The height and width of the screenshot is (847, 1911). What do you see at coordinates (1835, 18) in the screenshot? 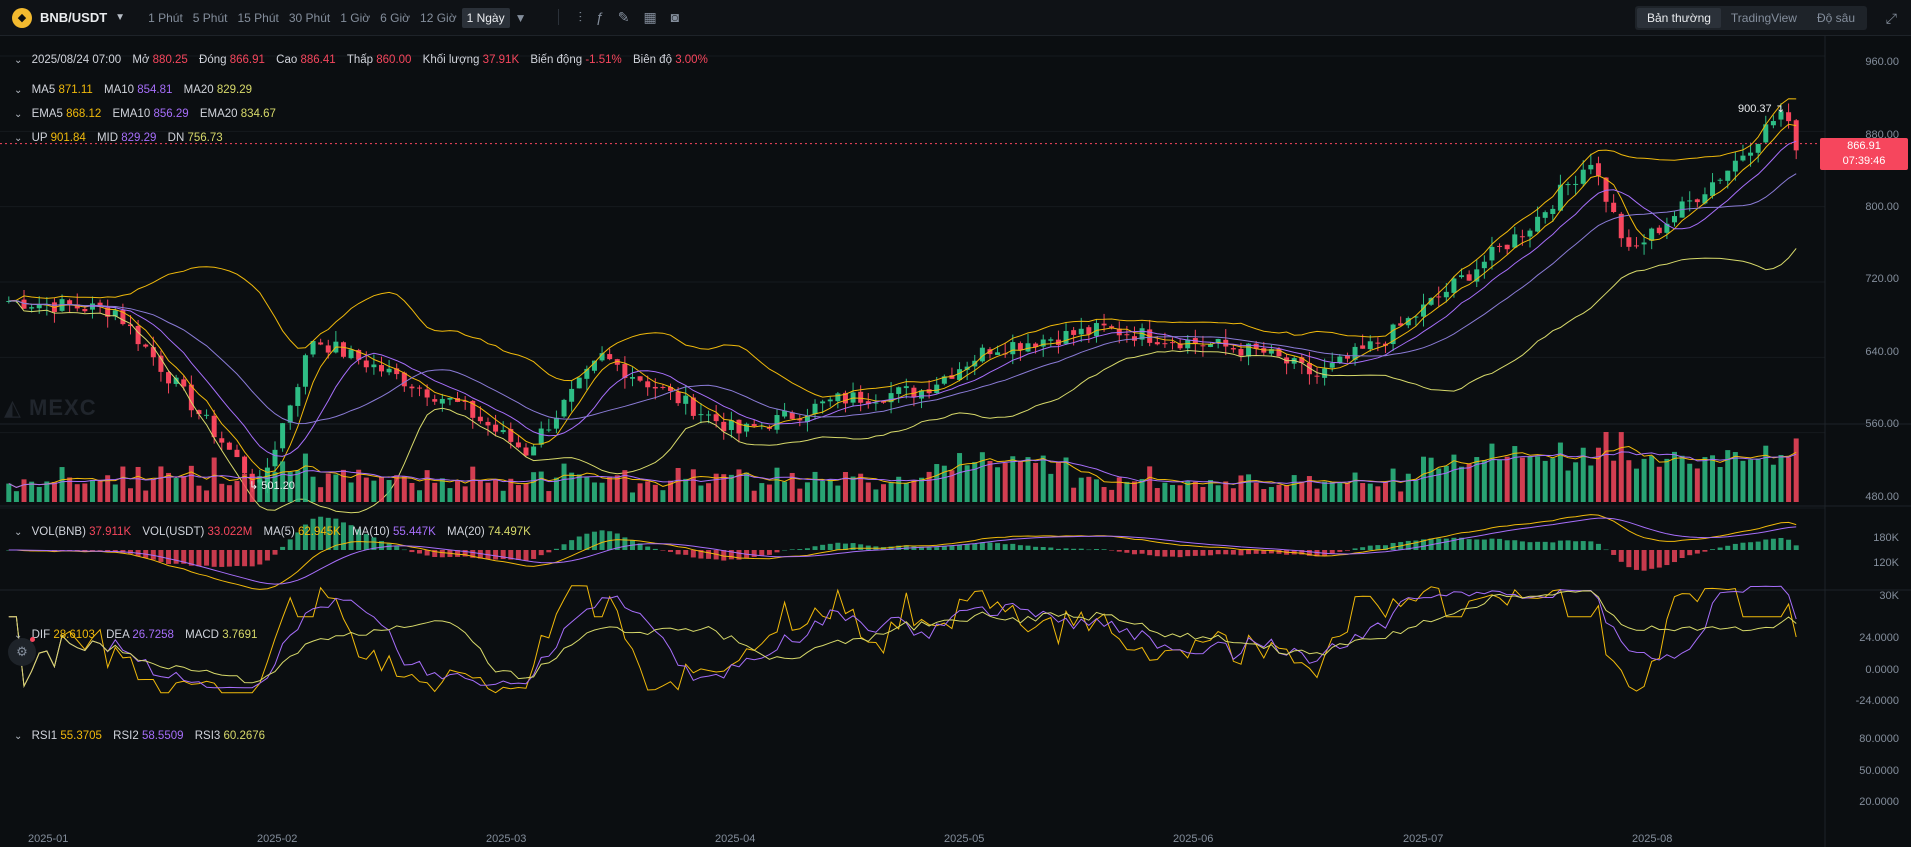
I see `view-depth: Độ sâu` at bounding box center [1835, 18].